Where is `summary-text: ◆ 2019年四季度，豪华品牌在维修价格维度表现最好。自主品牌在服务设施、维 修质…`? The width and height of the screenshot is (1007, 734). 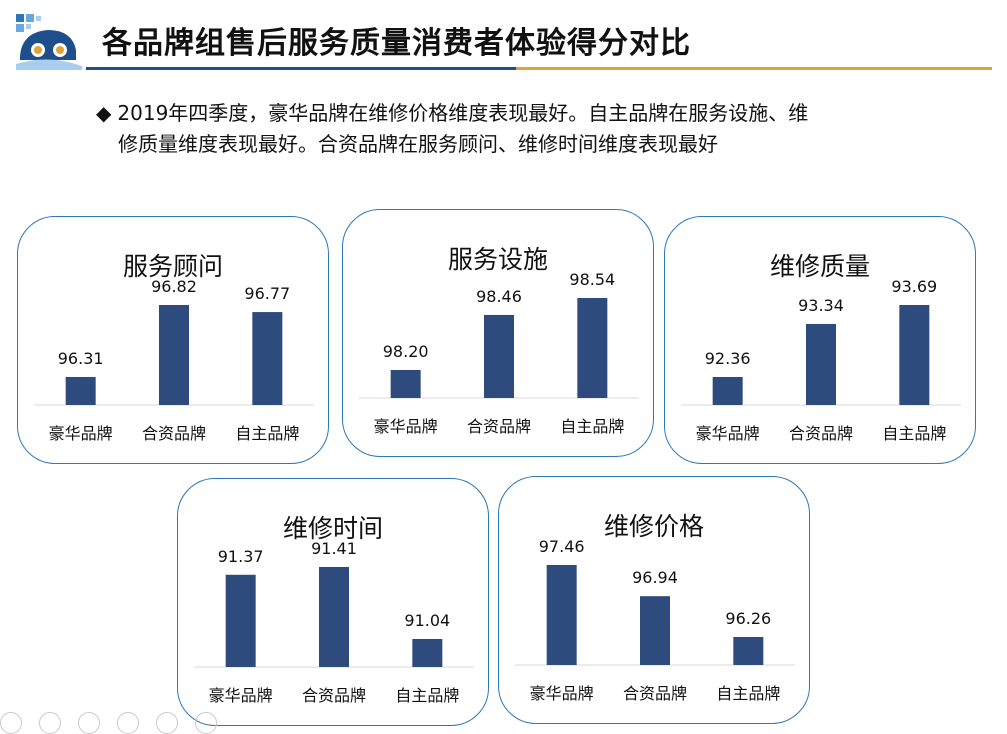
summary-text: ◆ 2019年四季度，豪华品牌在维修价格维度表现最好。自主品牌在服务设施、维 修质… is located at coordinates (506, 129).